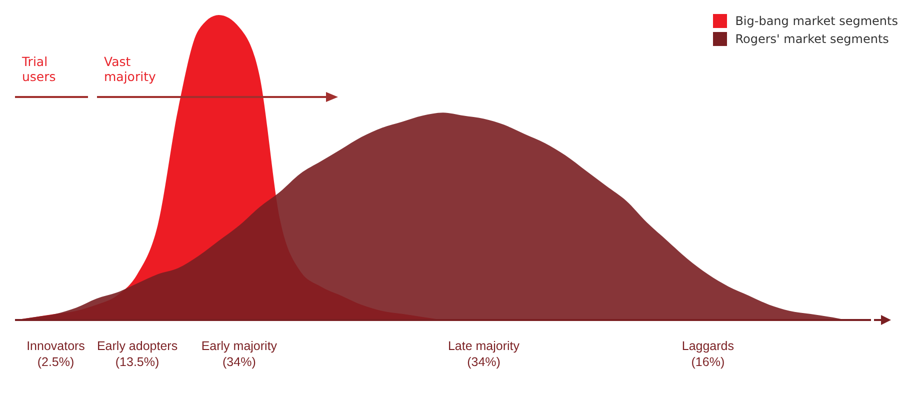 The height and width of the screenshot is (394, 916). What do you see at coordinates (137, 354) in the screenshot?
I see `x-tick-label: Early adopters (13.5%)` at bounding box center [137, 354].